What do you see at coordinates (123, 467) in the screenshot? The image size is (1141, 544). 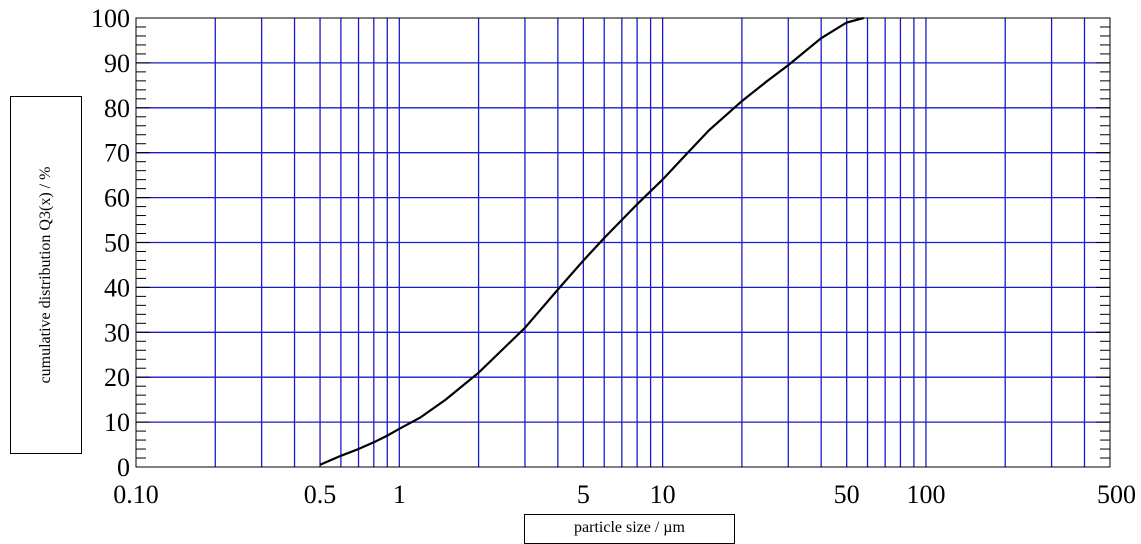 I see `y-tick-label: 0` at bounding box center [123, 467].